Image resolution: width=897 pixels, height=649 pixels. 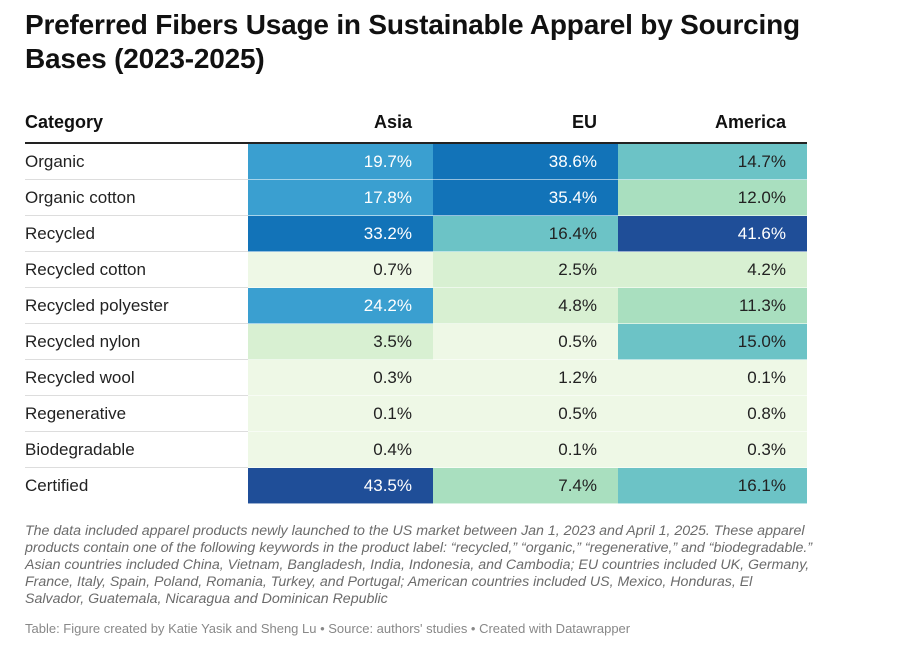 What do you see at coordinates (340, 485) in the screenshot?
I see `heat-cell-asia: 43.5%` at bounding box center [340, 485].